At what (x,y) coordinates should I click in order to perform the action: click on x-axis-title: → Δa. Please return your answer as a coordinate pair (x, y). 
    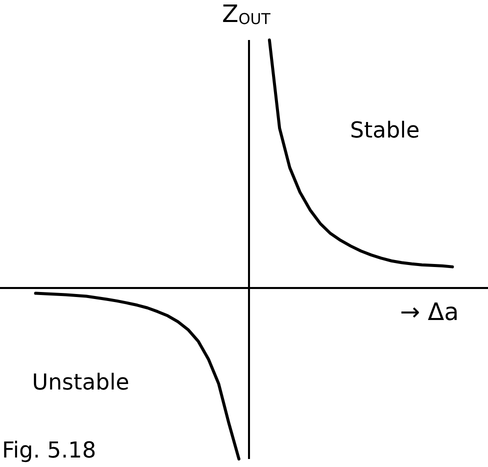
    Looking at the image, I should click on (429, 312).